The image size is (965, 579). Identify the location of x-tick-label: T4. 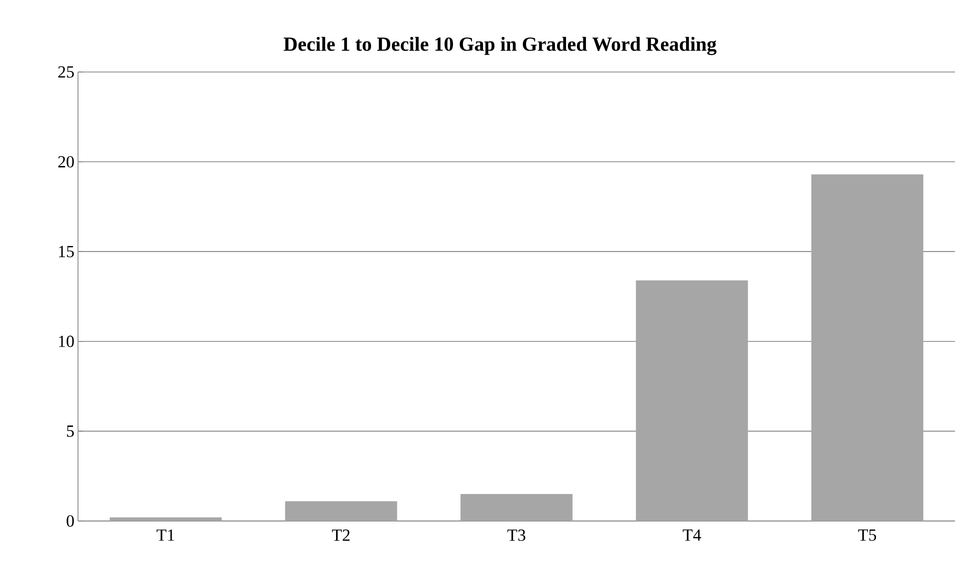
(692, 535).